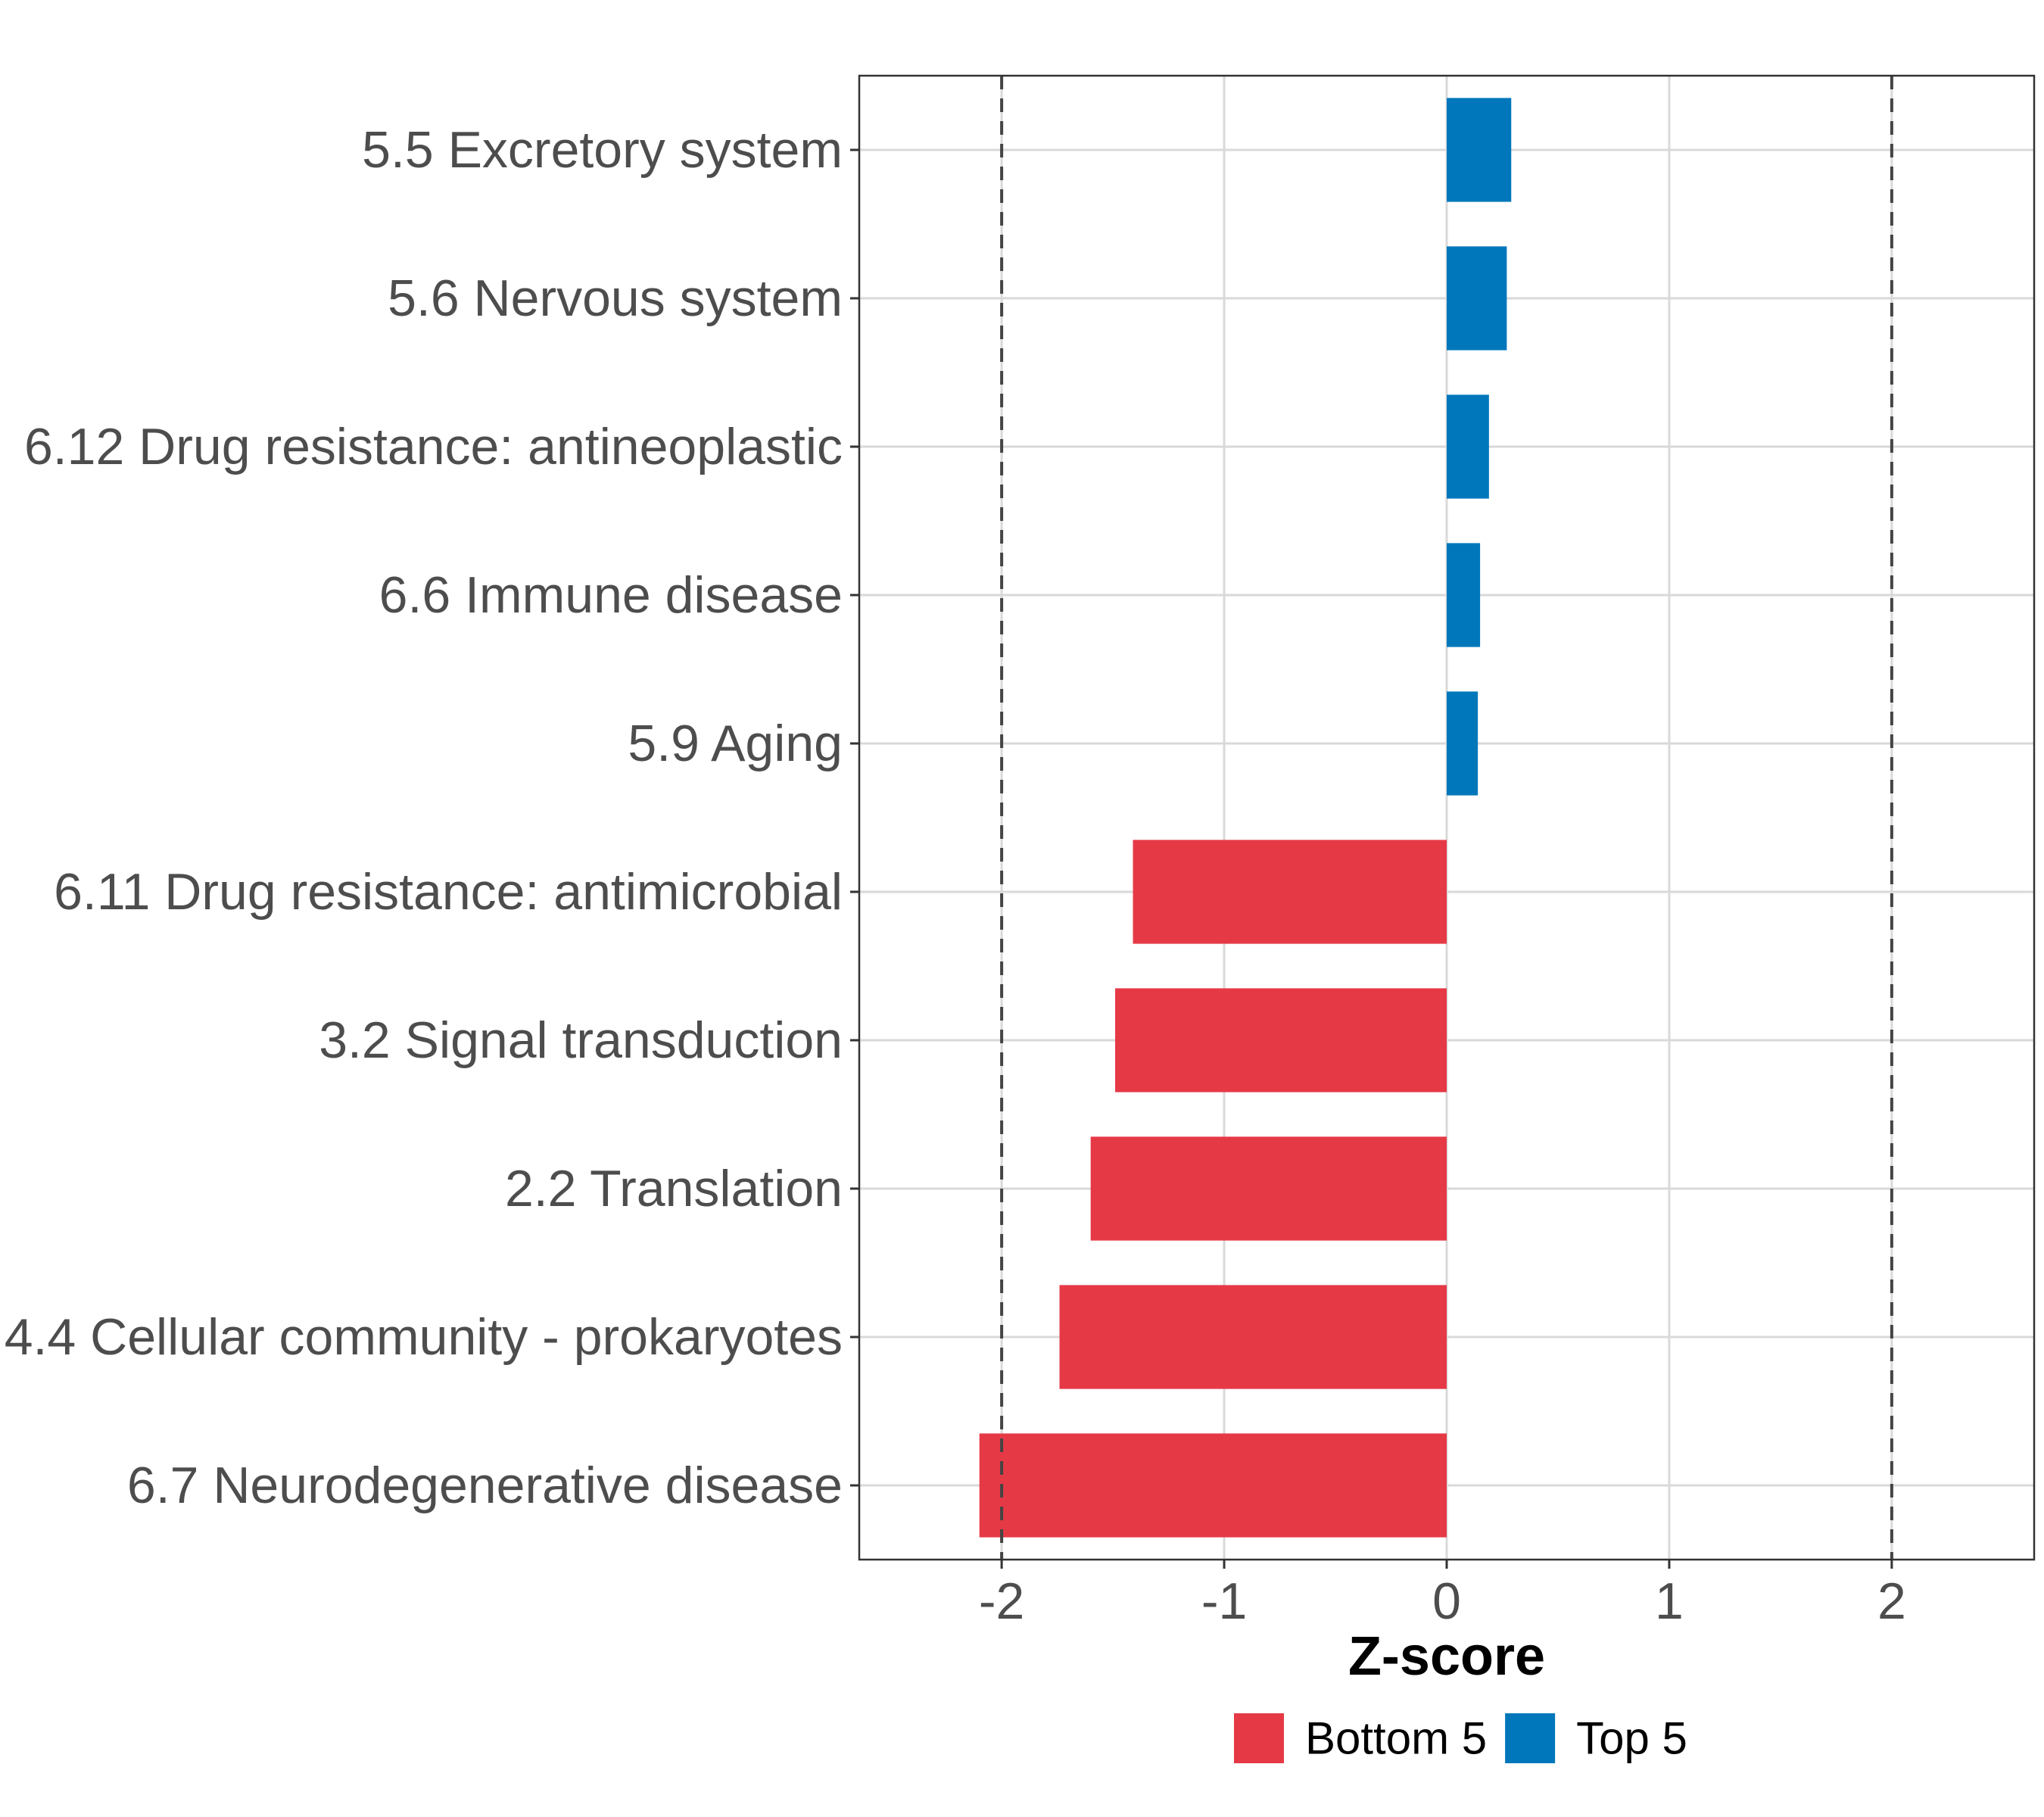  Describe the element at coordinates (735, 743) in the screenshot. I see `category-label: 5.9 Aging` at that location.